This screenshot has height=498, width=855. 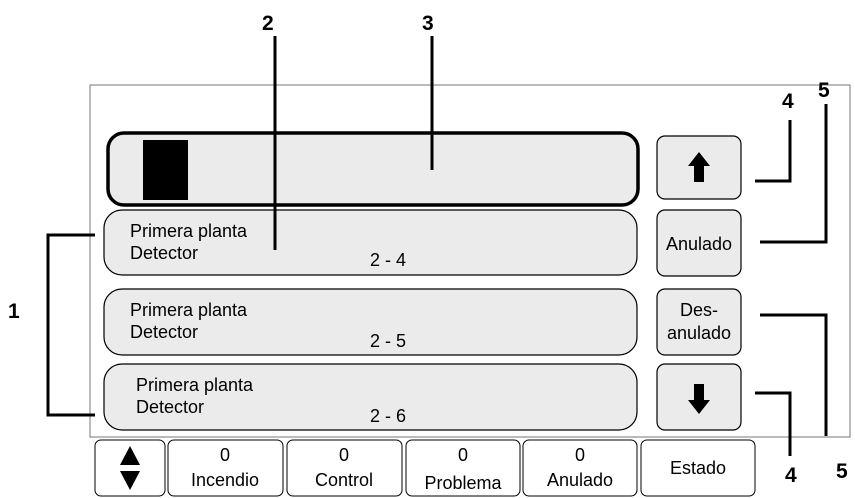 I want to click on down-arrow, so click(x=699, y=399).